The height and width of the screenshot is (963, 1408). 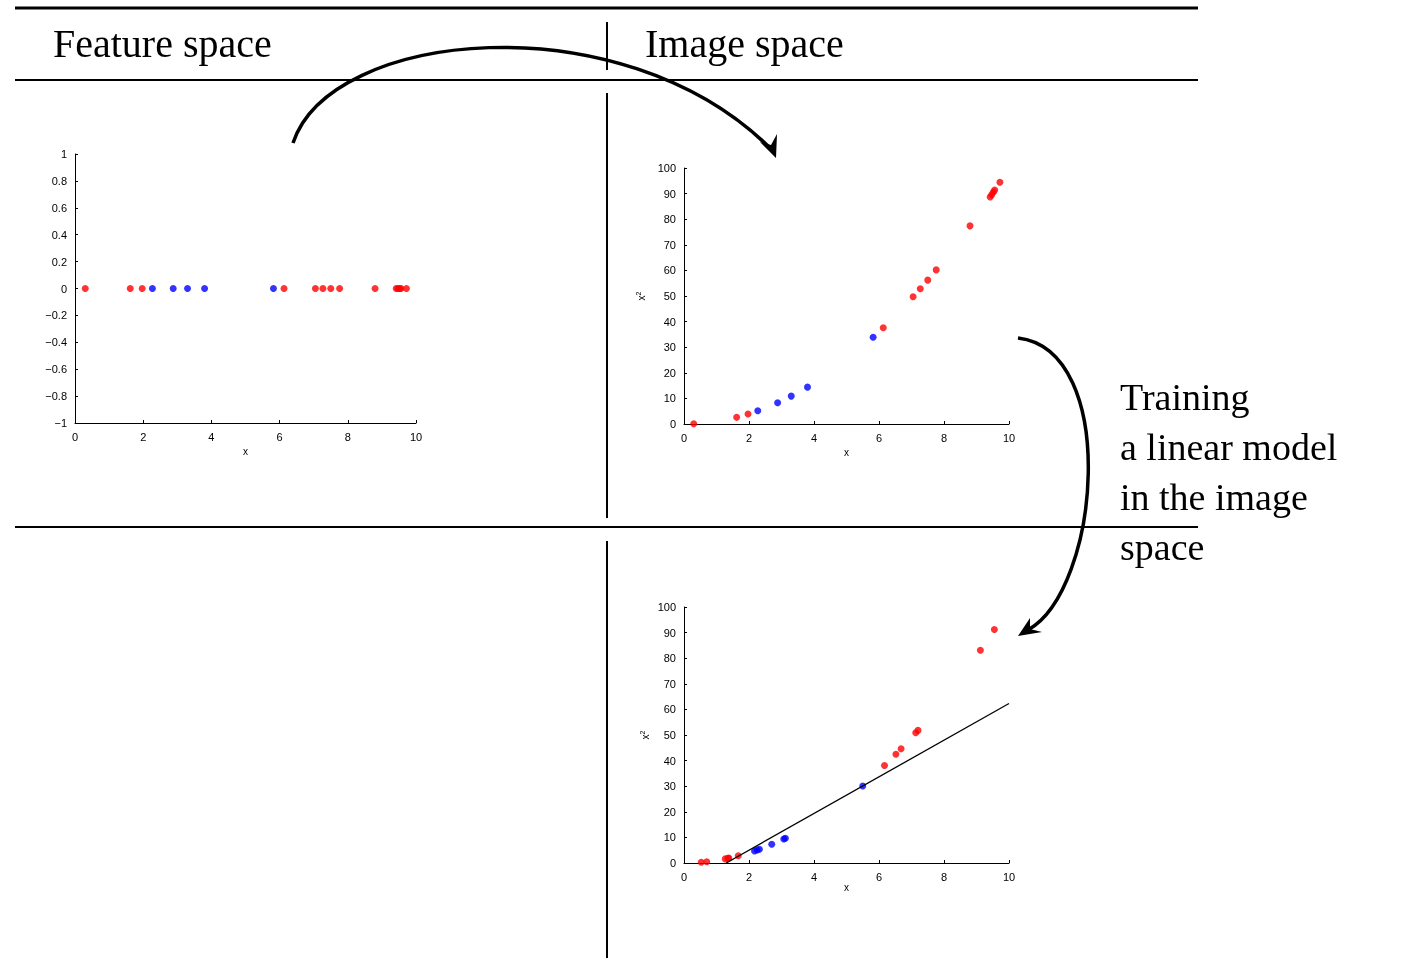 What do you see at coordinates (56, 342) in the screenshot?
I see `y-tick-label: −0.4` at bounding box center [56, 342].